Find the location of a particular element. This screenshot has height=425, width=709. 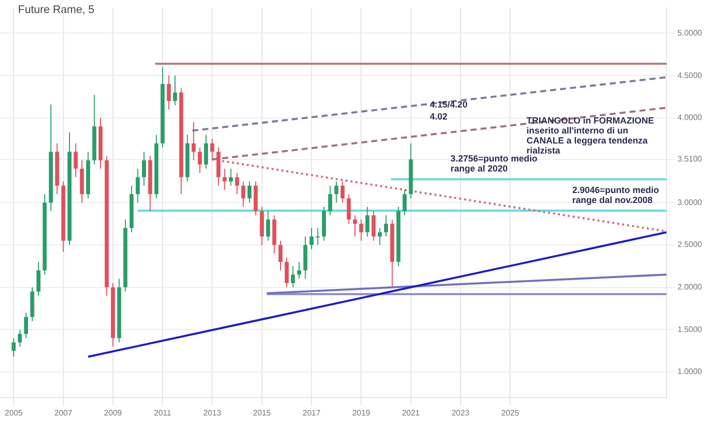

x-tick-label: 2019 is located at coordinates (361, 413).